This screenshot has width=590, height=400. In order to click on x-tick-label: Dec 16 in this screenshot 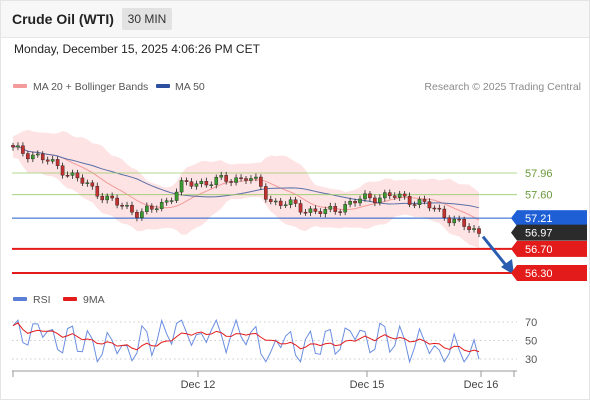, I will do `click(481, 385)`.